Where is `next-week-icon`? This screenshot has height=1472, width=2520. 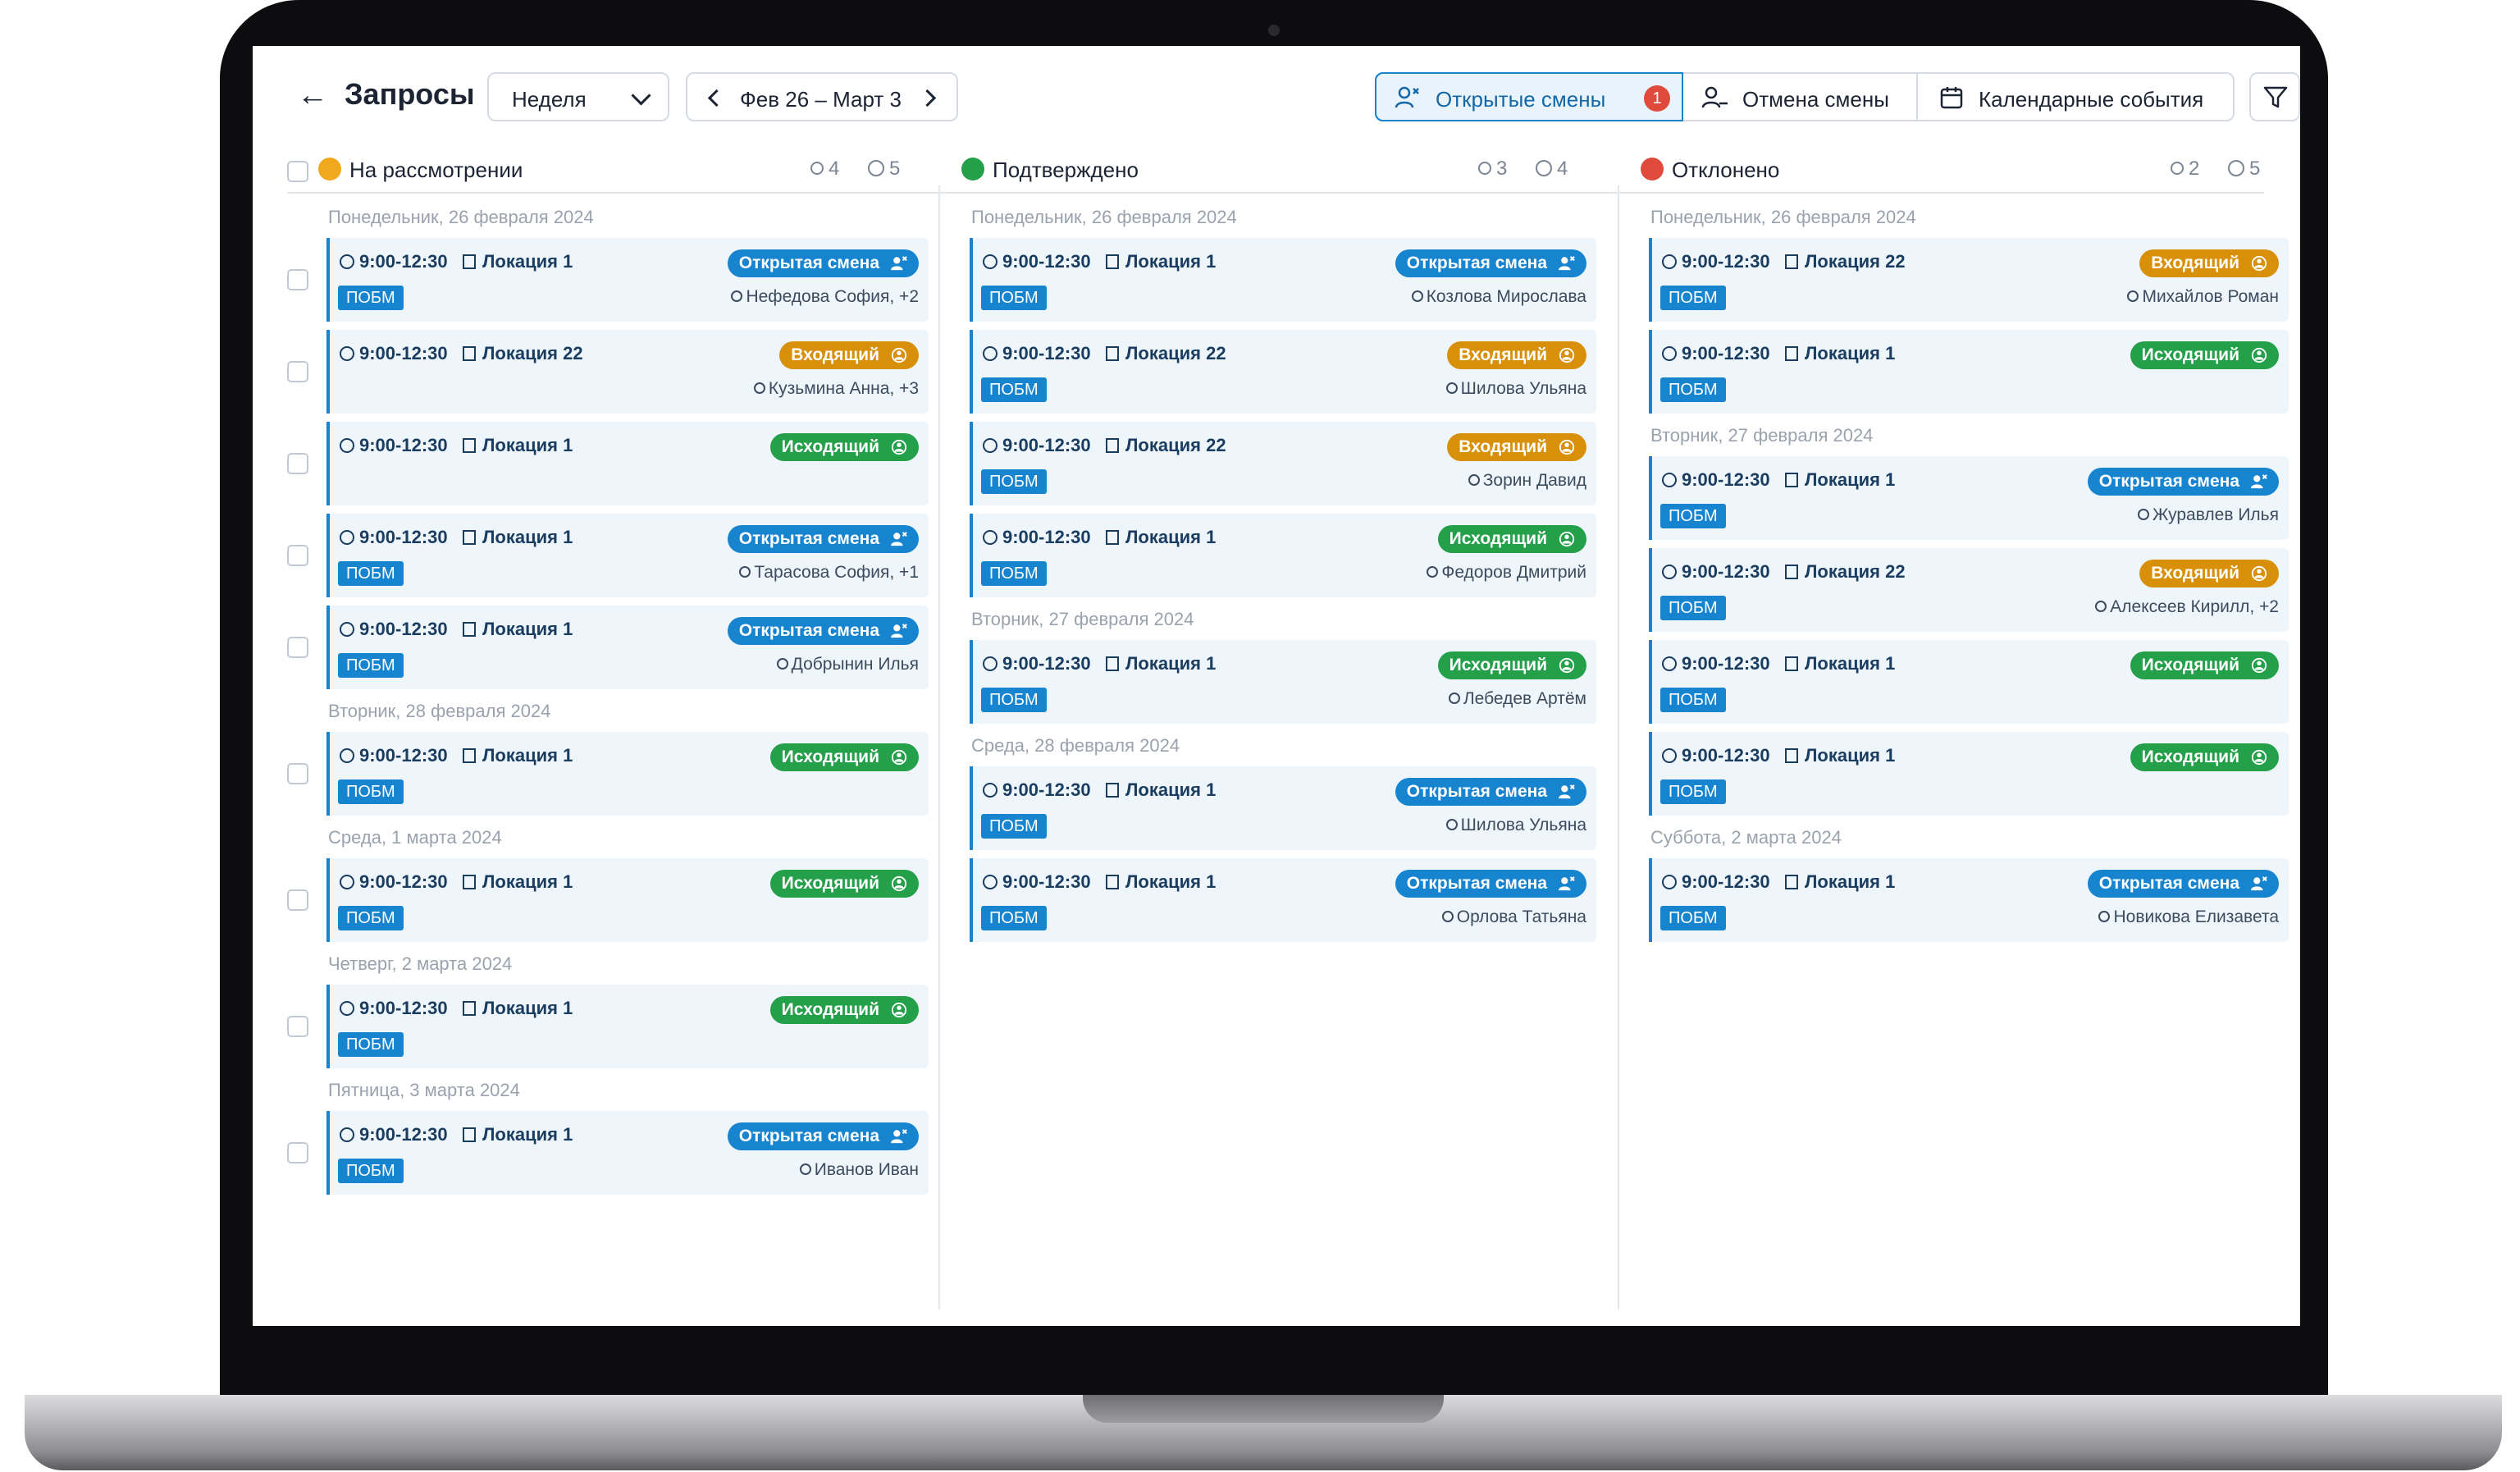 next-week-icon is located at coordinates (928, 98).